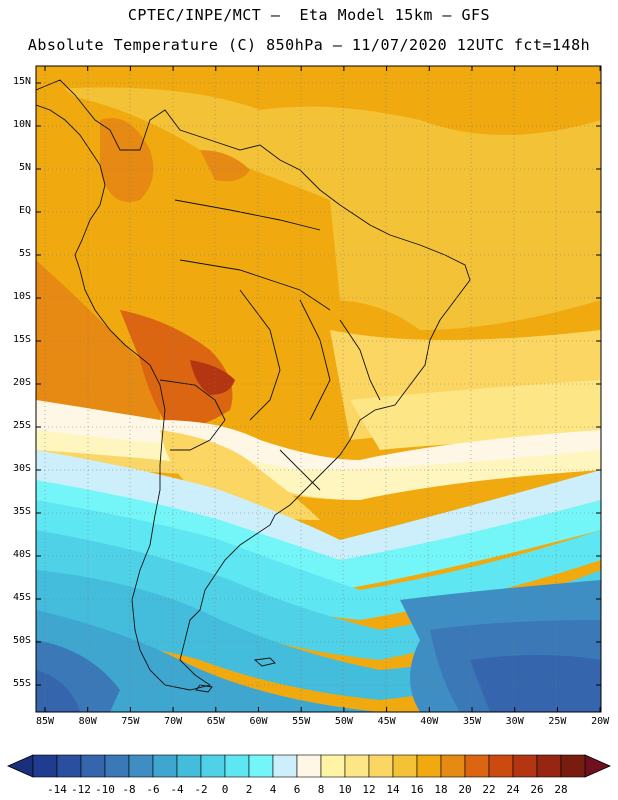  Describe the element at coordinates (21, 597) in the screenshot. I see `lat-label: 45S` at that location.